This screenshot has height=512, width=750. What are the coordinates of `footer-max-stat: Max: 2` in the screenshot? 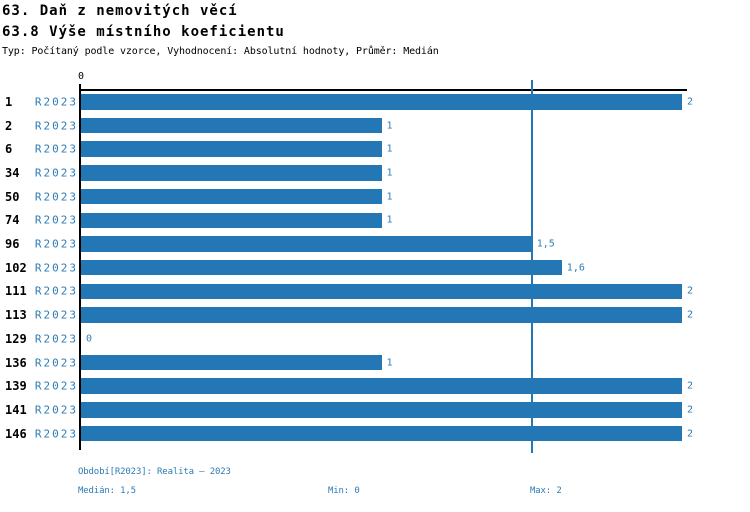 It's located at (546, 491).